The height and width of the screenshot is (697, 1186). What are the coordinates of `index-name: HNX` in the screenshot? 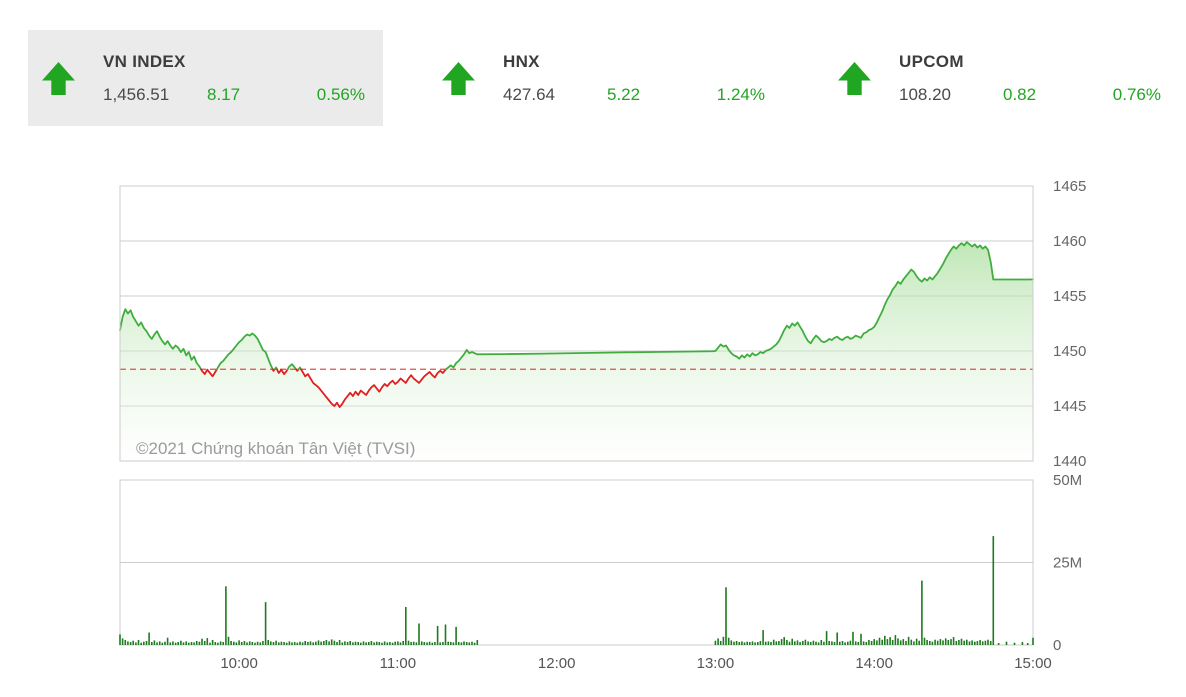 It's located at (521, 61).